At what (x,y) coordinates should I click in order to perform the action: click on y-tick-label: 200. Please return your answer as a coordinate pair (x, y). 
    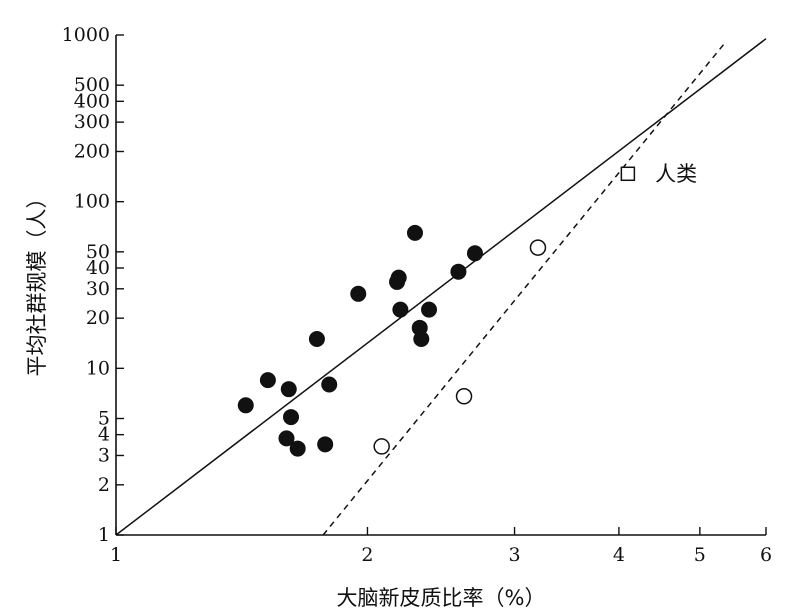
    Looking at the image, I should click on (92, 151).